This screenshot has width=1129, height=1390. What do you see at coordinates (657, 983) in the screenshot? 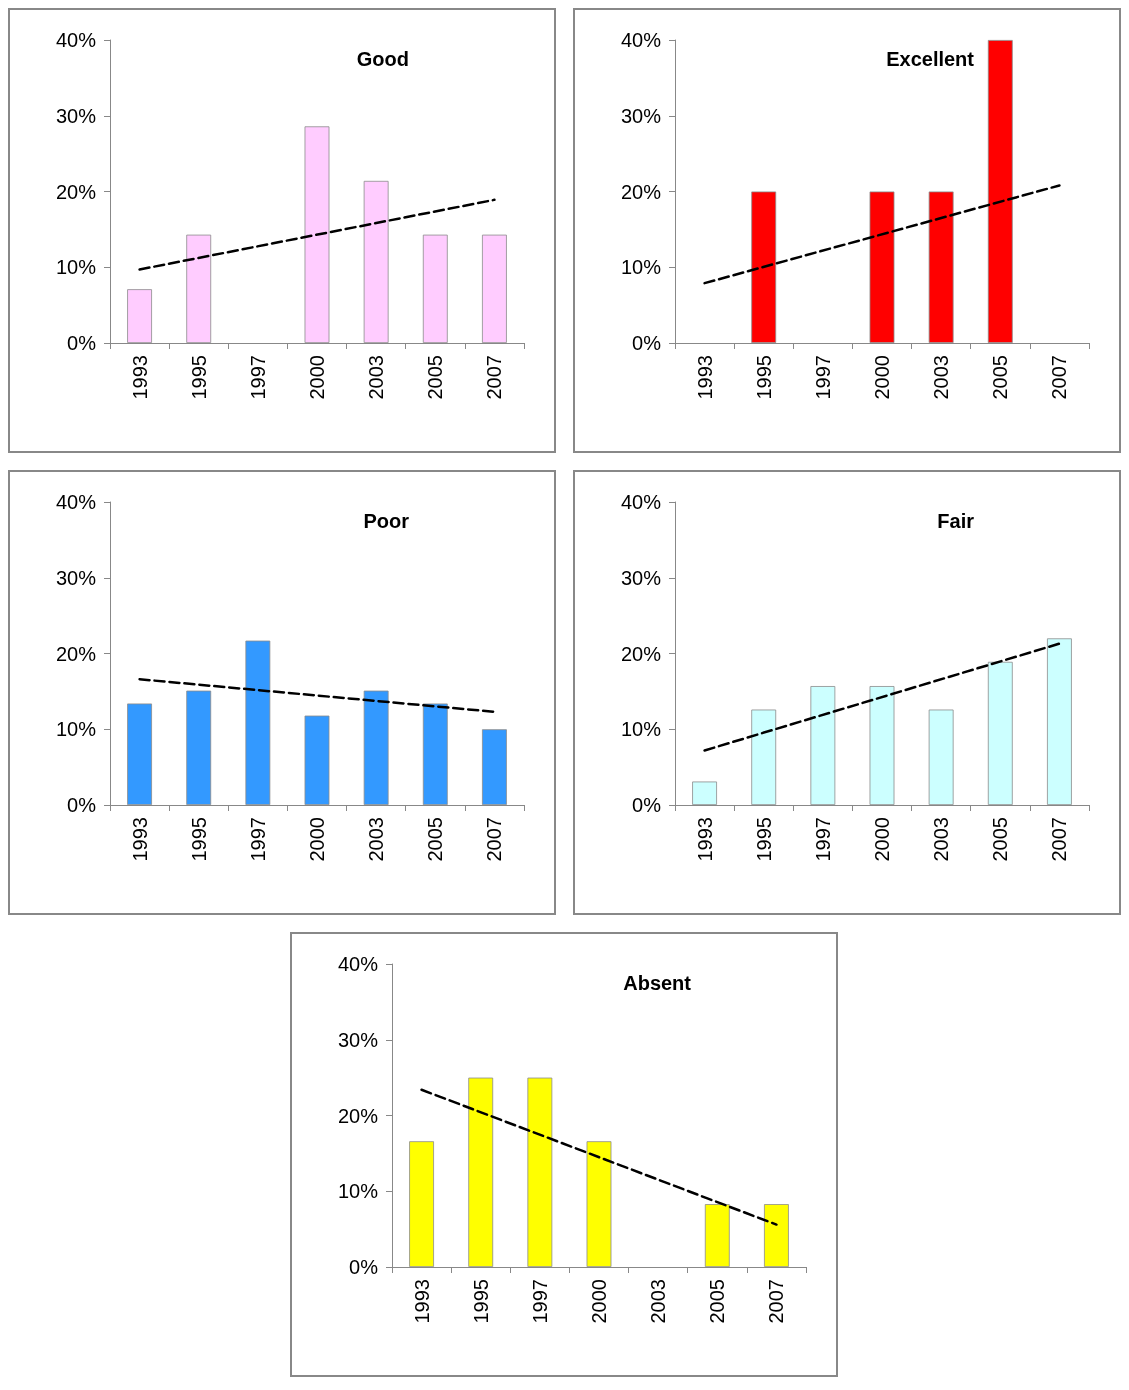
I see `chart-title: Absent` at bounding box center [657, 983].